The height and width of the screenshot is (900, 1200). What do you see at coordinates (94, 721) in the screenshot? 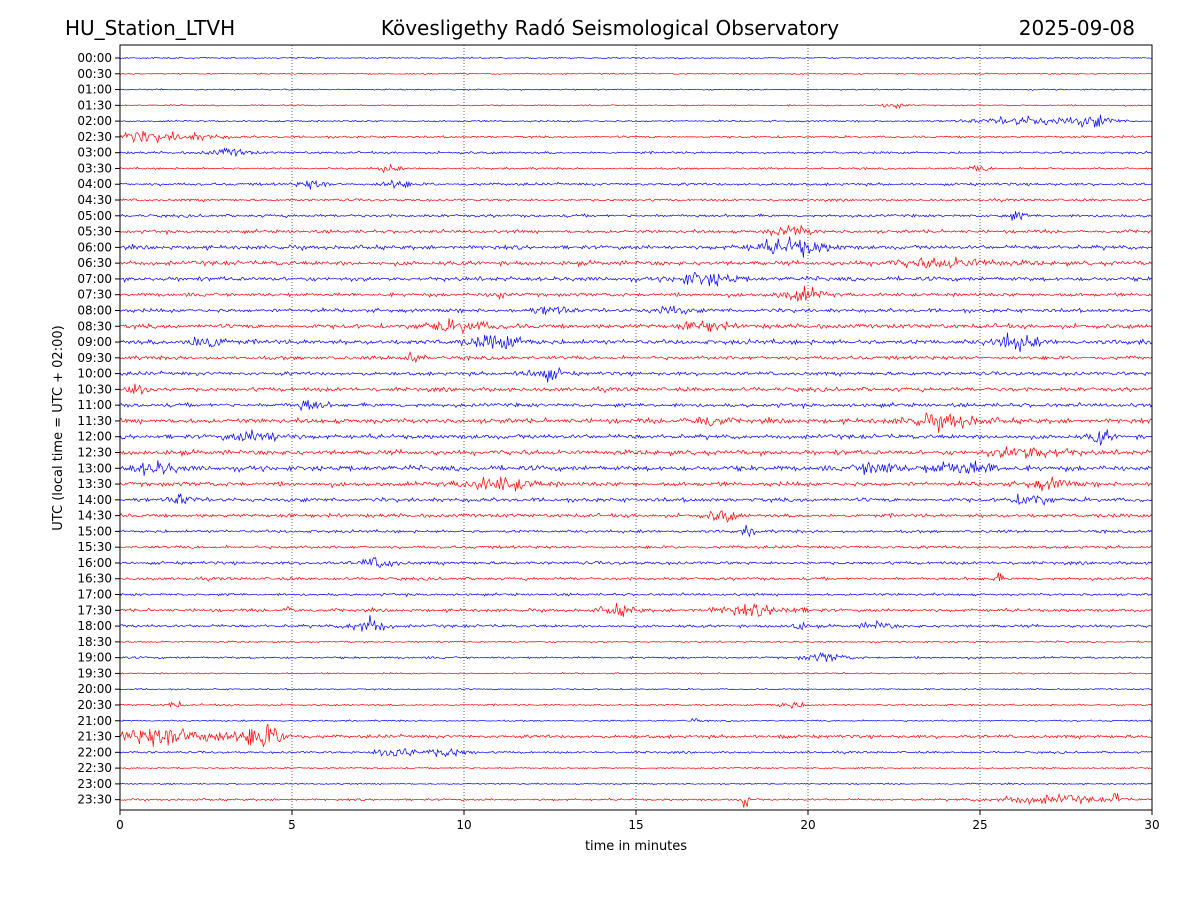
I see `row-label-2100: 21:00` at bounding box center [94, 721].